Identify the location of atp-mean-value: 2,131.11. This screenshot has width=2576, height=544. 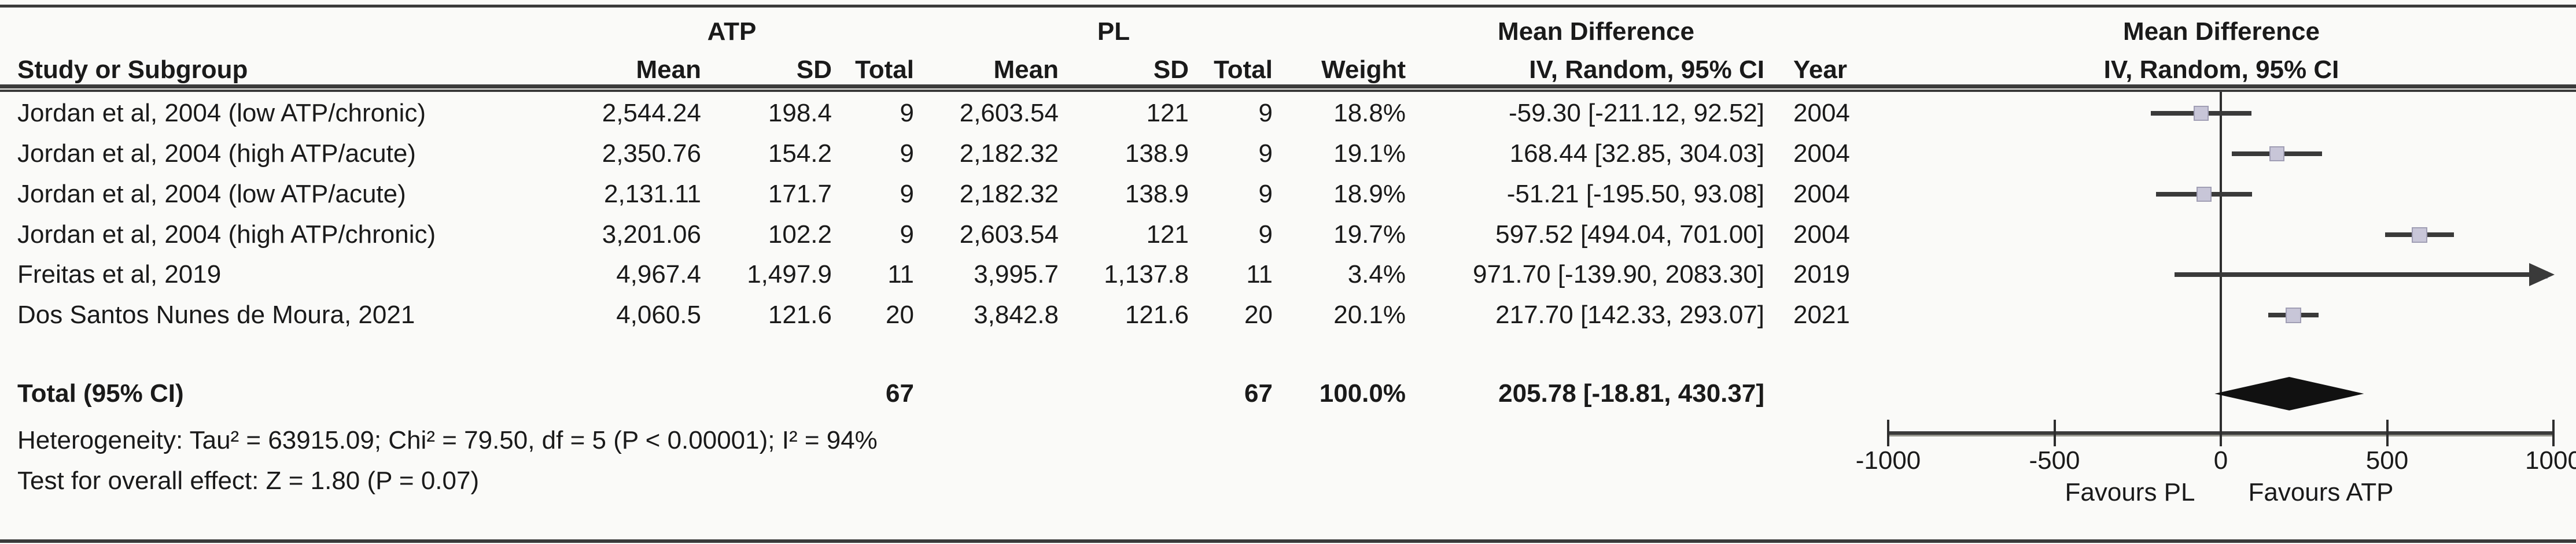
(652, 194).